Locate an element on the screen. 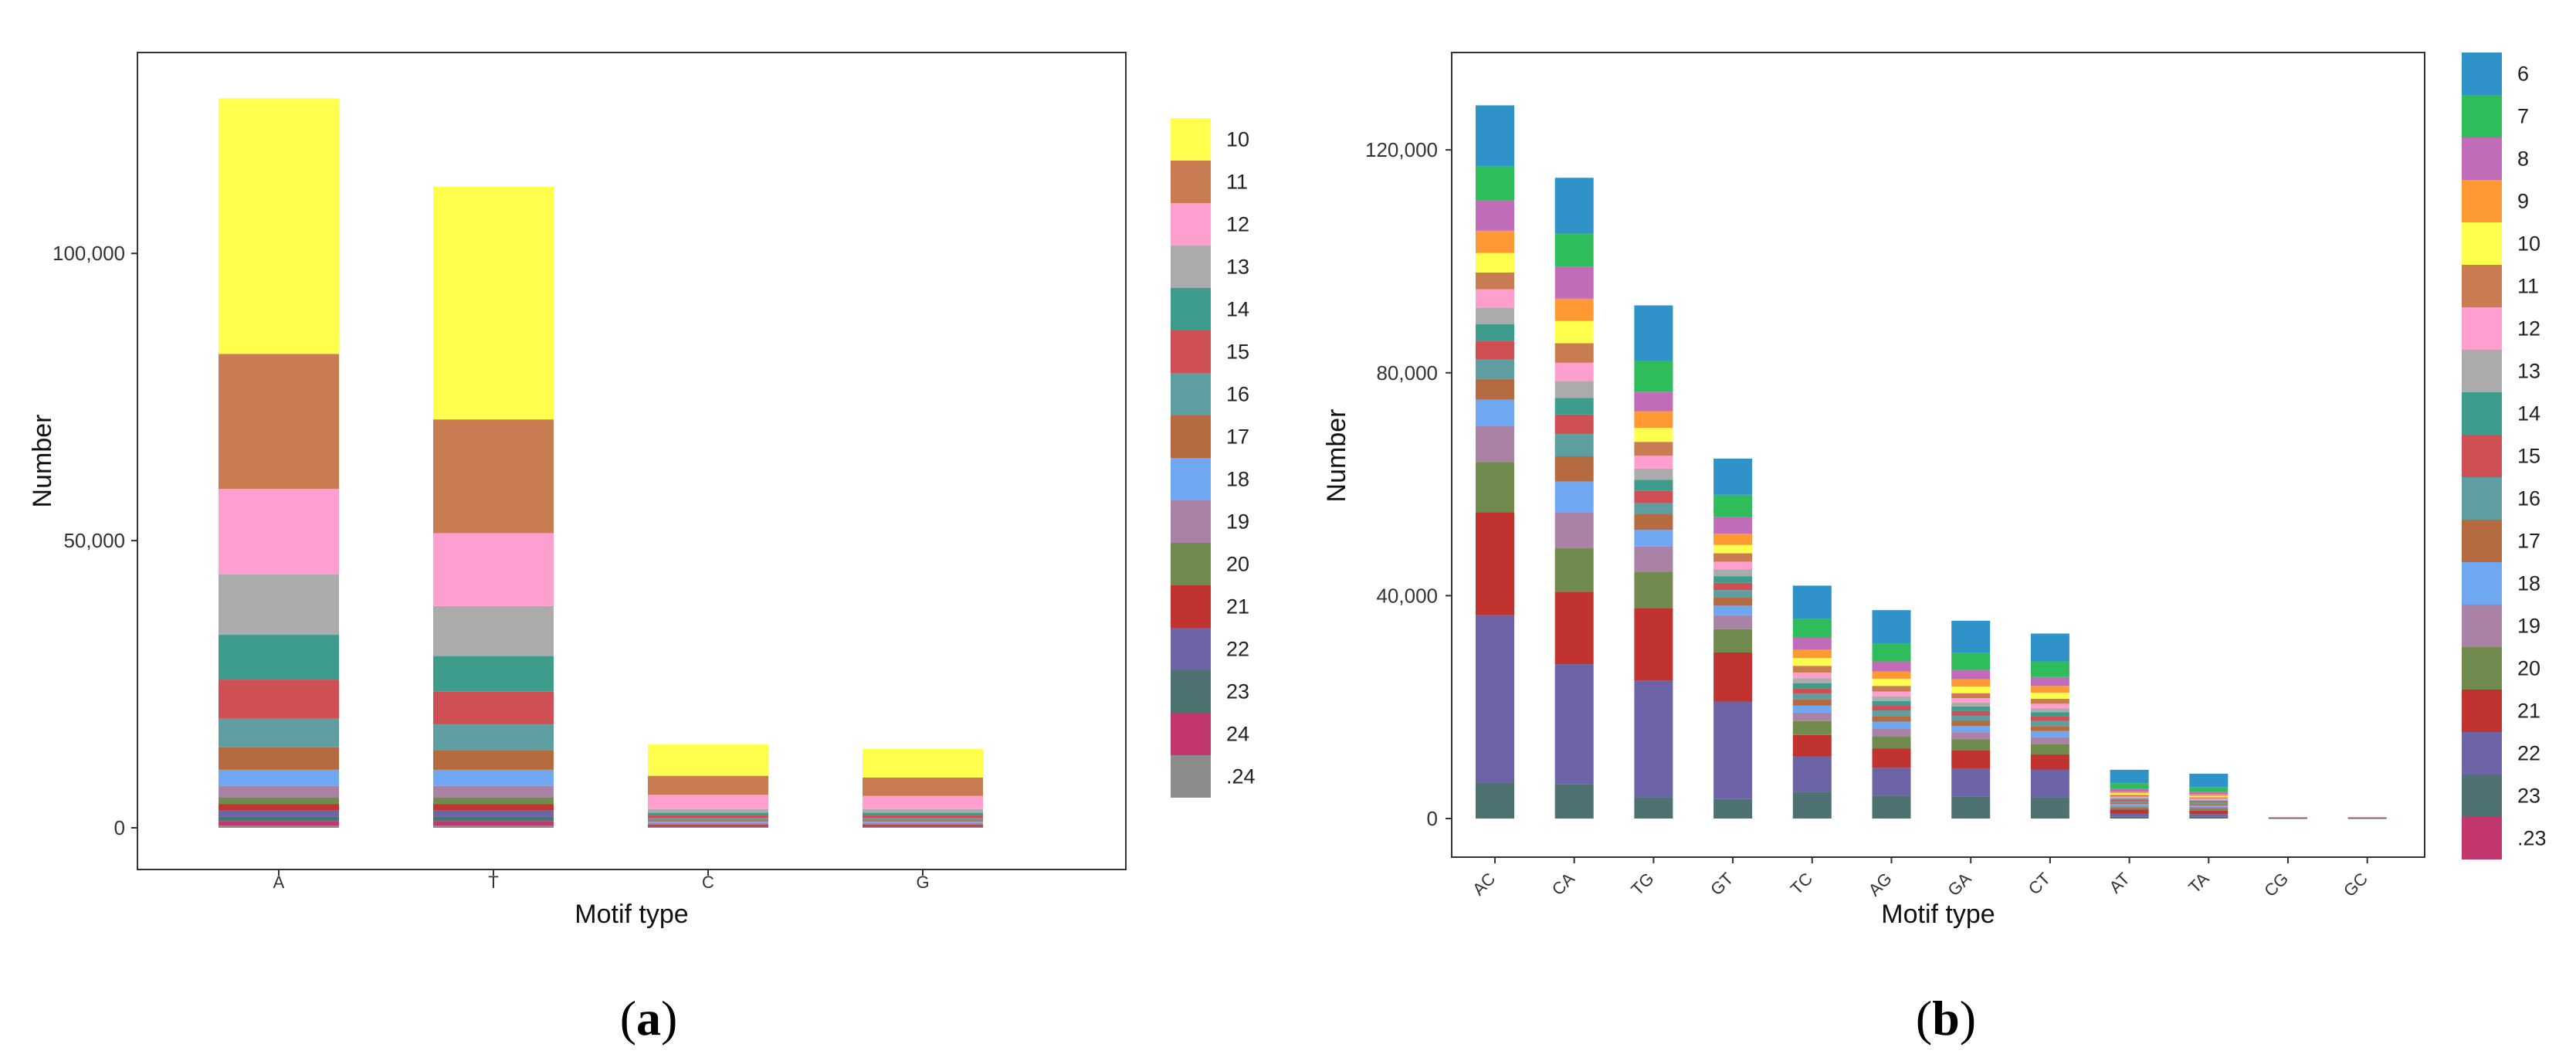 This screenshot has height=1061, width=2576. legend-label: 20 is located at coordinates (2528, 669).